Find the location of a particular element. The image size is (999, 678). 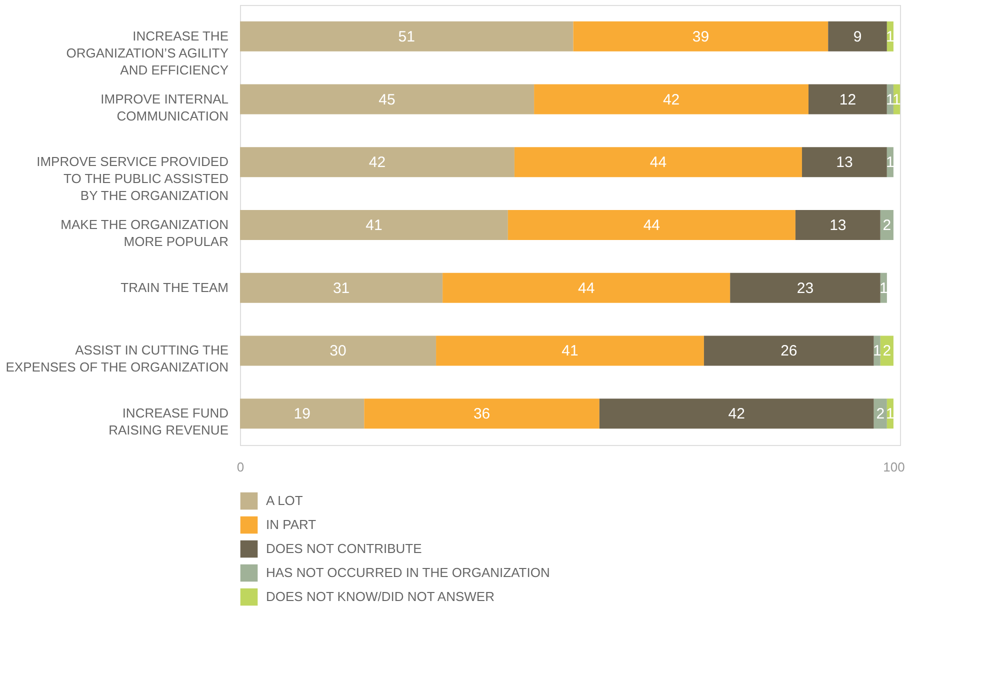

data-label: 30 is located at coordinates (338, 351).